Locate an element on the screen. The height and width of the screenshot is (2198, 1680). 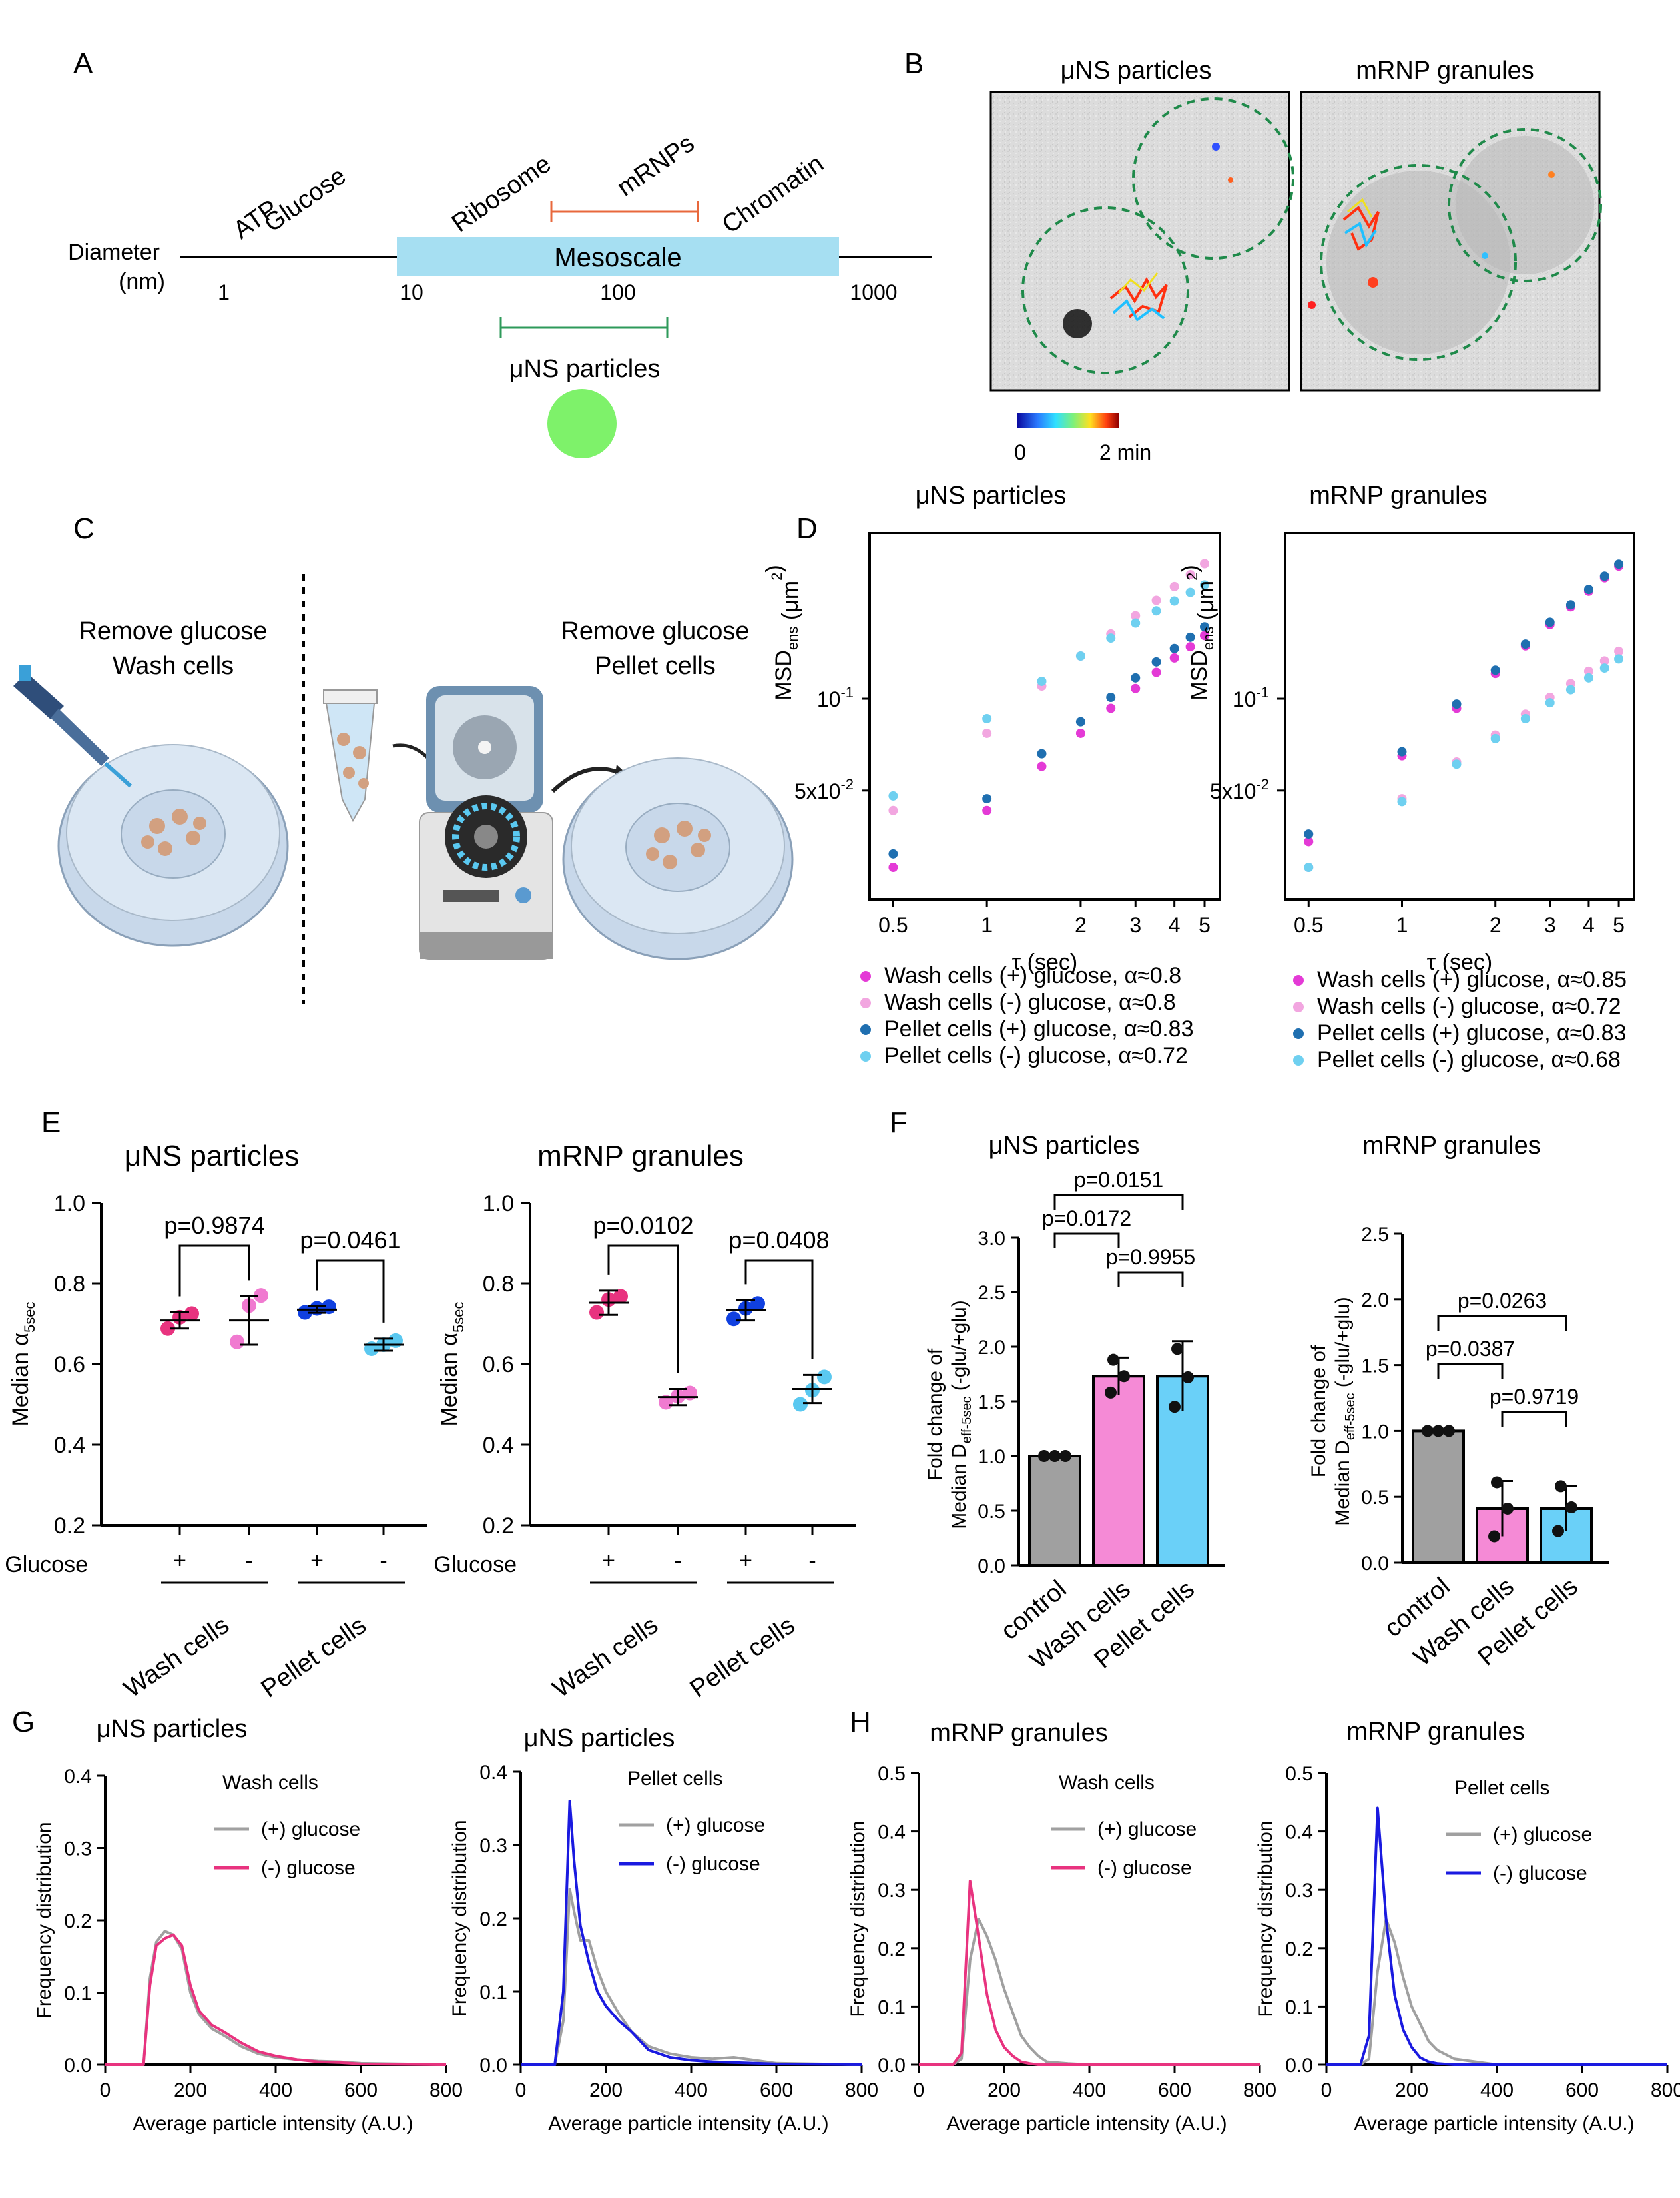
panel-b-letter: B is located at coordinates (914, 63).